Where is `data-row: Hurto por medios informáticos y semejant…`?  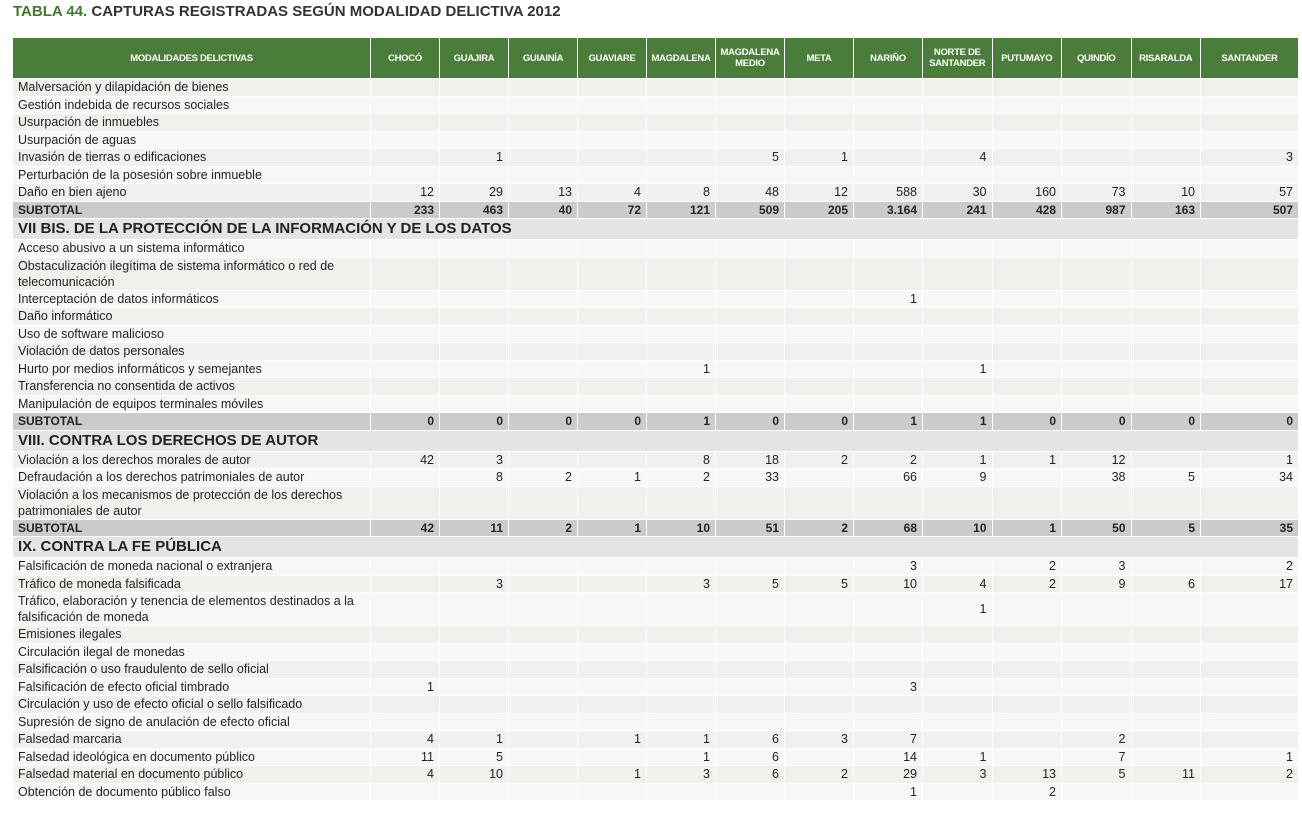 data-row: Hurto por medios informáticos y semejant… is located at coordinates (655, 368).